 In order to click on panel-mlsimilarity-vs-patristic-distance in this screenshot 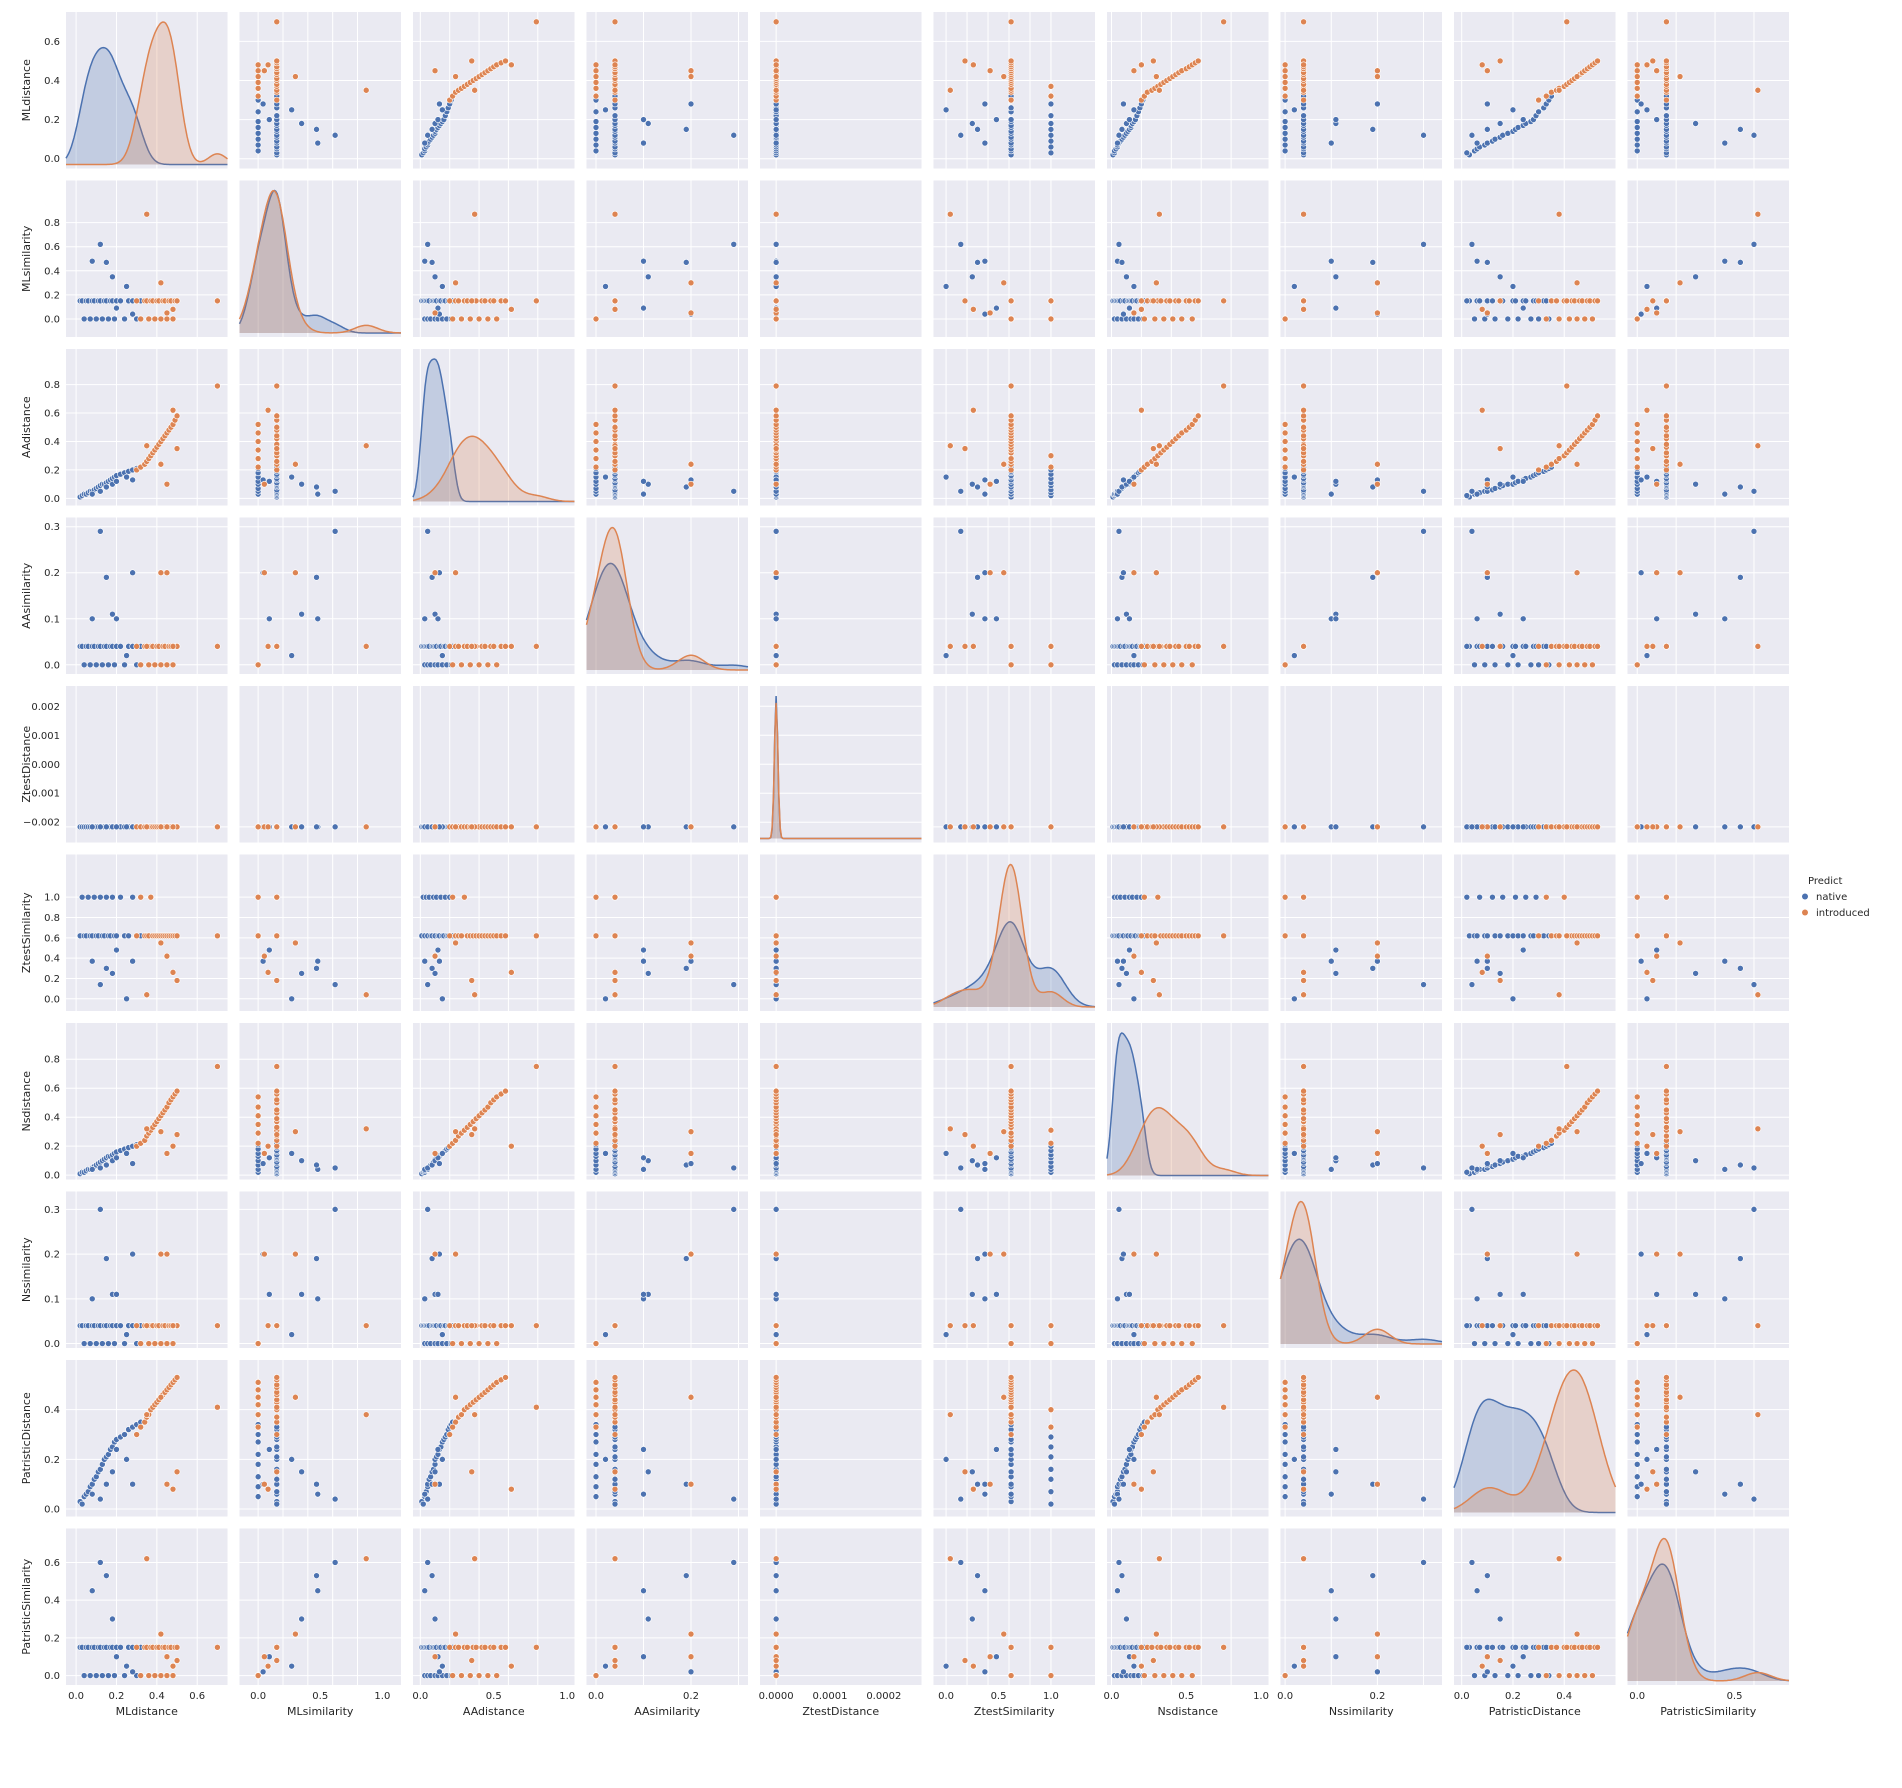, I will do `click(1535, 258)`.